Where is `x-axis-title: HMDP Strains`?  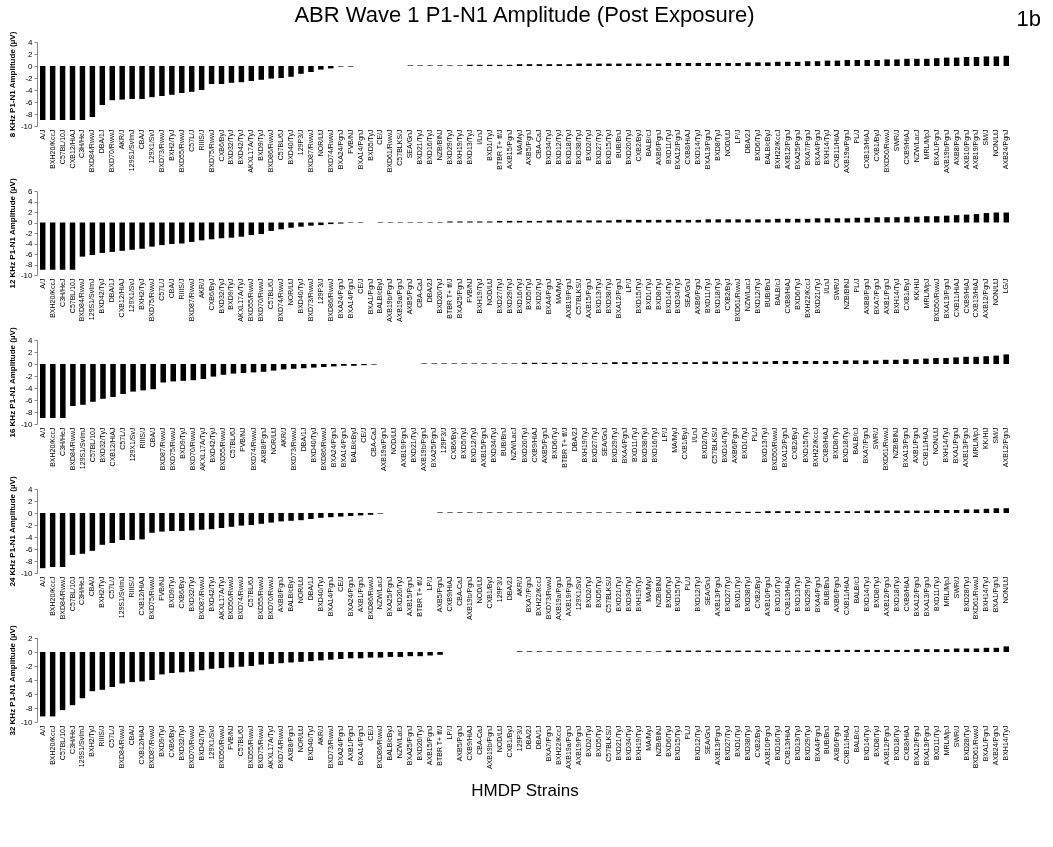 x-axis-title: HMDP Strains is located at coordinates (525, 791).